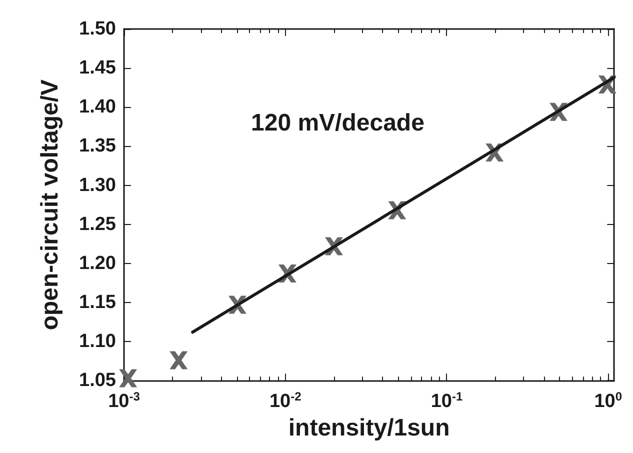  Describe the element at coordinates (97, 68) in the screenshot. I see `y-tick-label: 1.45` at that location.